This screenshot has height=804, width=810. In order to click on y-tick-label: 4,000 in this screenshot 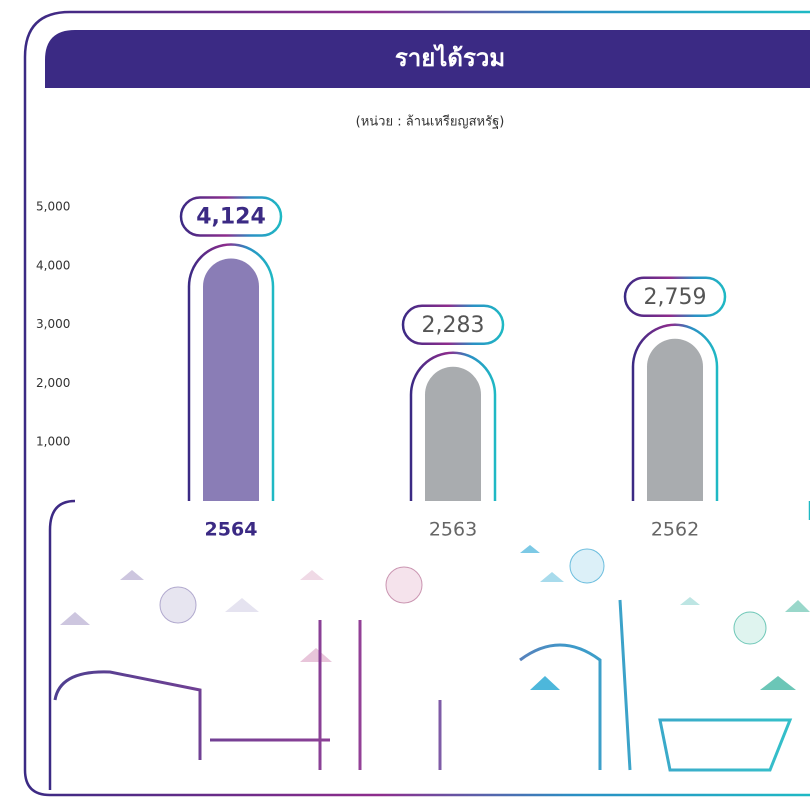, I will do `click(53, 265)`.